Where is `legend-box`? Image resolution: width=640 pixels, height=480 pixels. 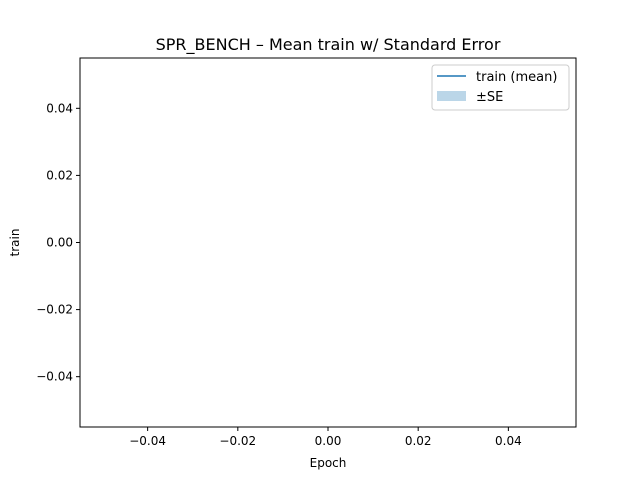
legend-box is located at coordinates (500, 87).